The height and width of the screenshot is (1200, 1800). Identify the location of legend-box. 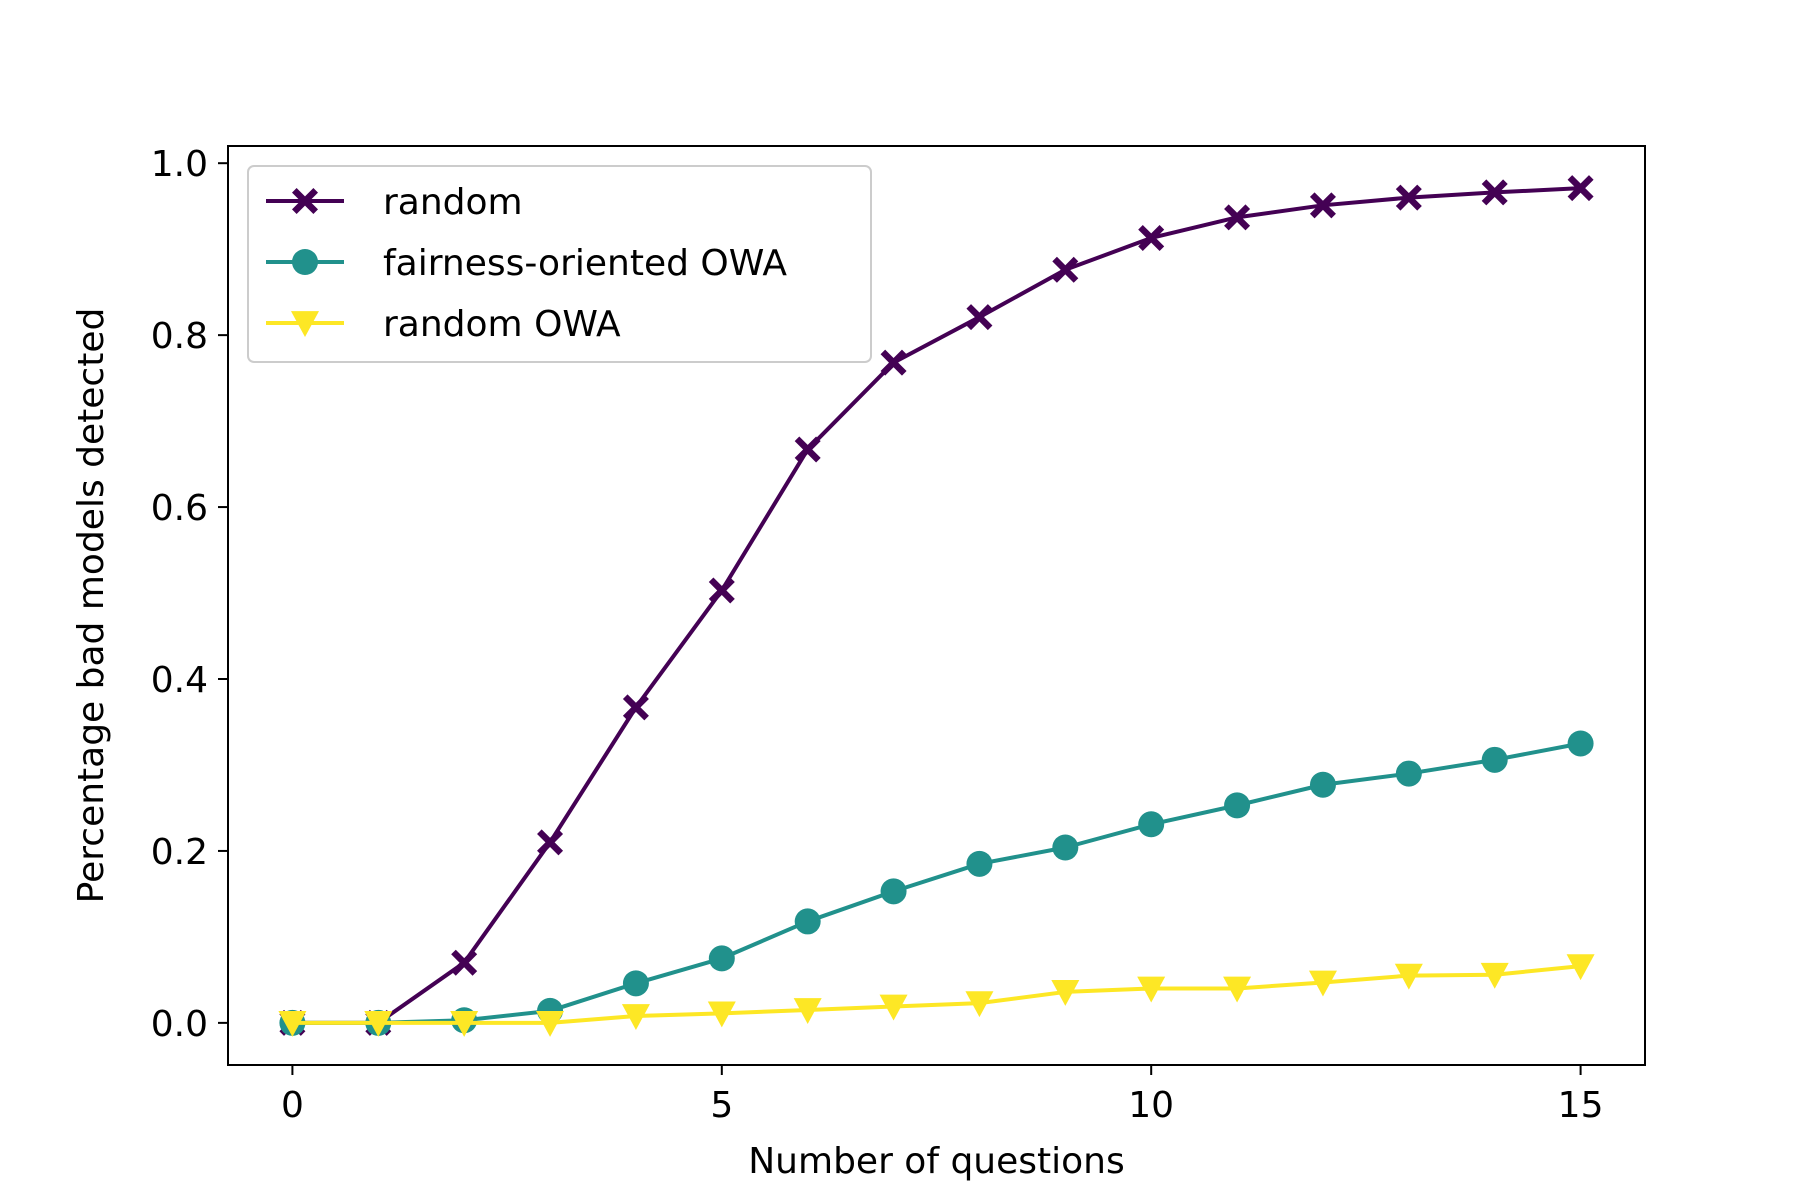
(559, 264).